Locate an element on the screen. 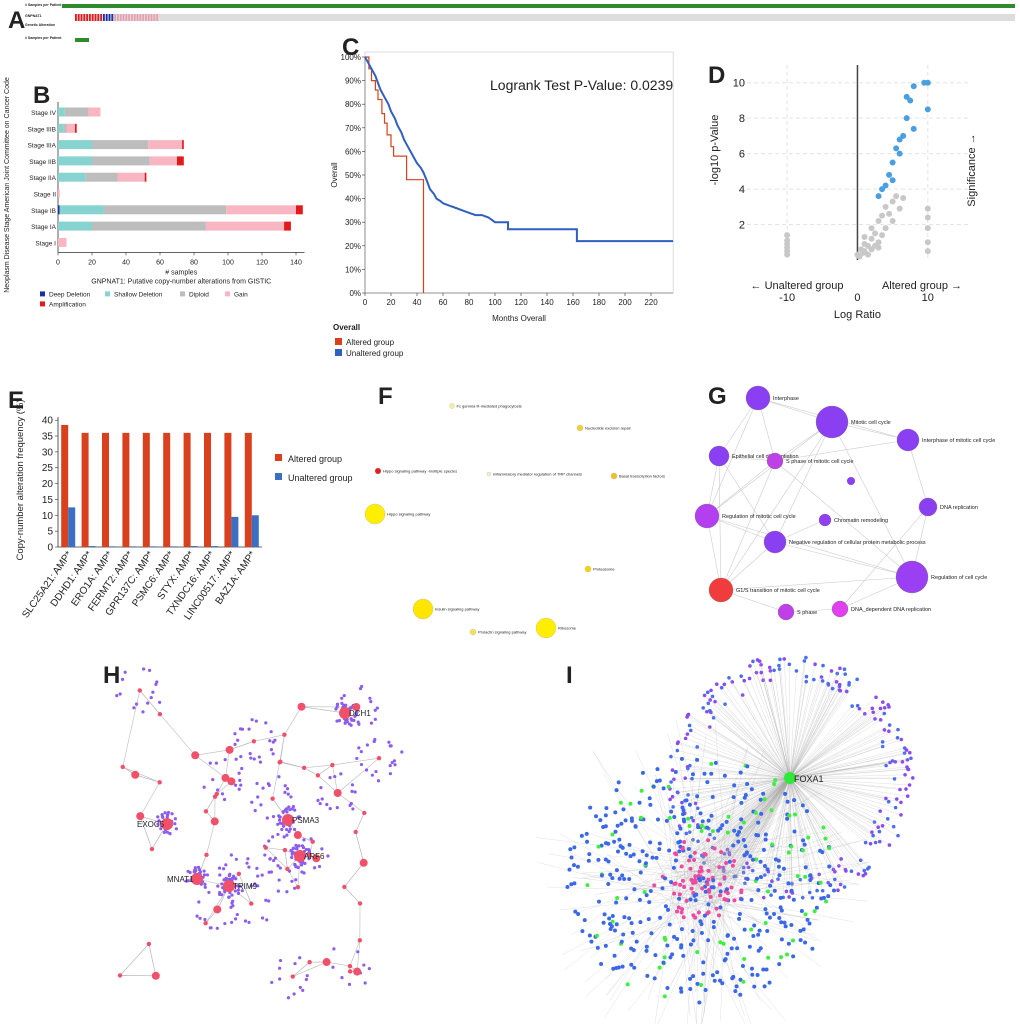 The image size is (1020, 1024). gene-label: EXOC5 is located at coordinates (151, 824).